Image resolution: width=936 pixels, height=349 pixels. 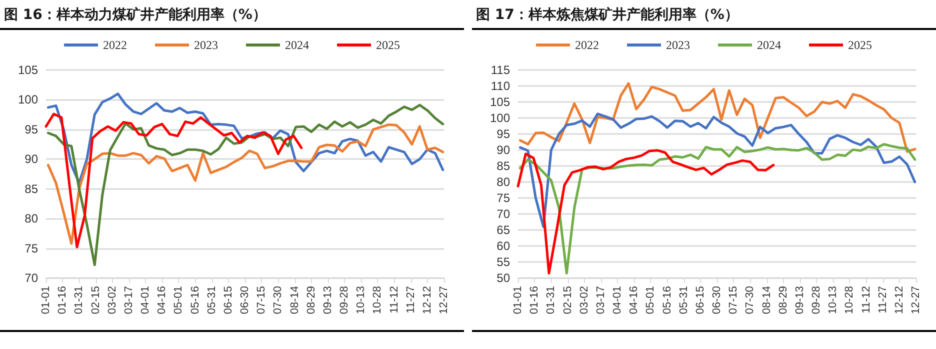 What do you see at coordinates (232, 15) in the screenshot?
I see `chart-title: 图 16：样本动力煤矿井产能利用率（%）` at bounding box center [232, 15].